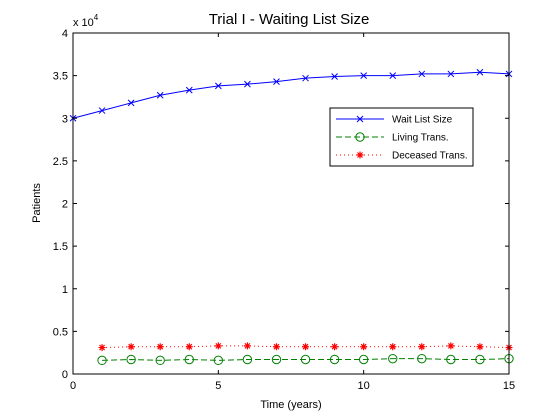  I want to click on x-tick-label: 10, so click(364, 386).